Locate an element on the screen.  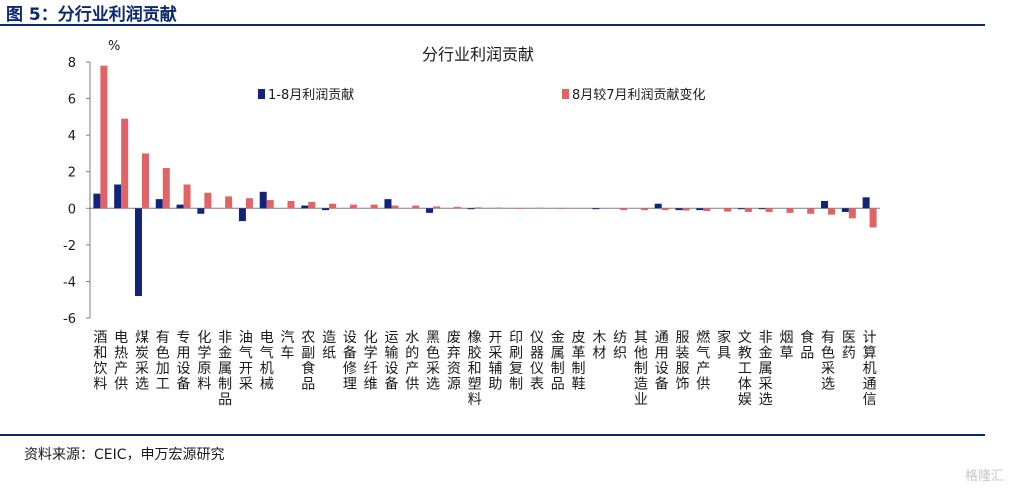
x-tick-label: 燃气产供 is located at coordinates (703, 361).